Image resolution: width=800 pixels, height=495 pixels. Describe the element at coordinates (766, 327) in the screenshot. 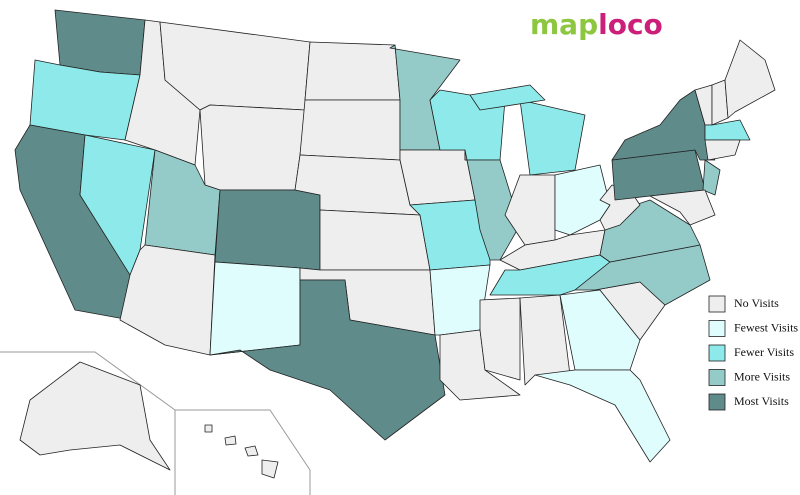

I see `legend-label: Fewest Visits` at that location.